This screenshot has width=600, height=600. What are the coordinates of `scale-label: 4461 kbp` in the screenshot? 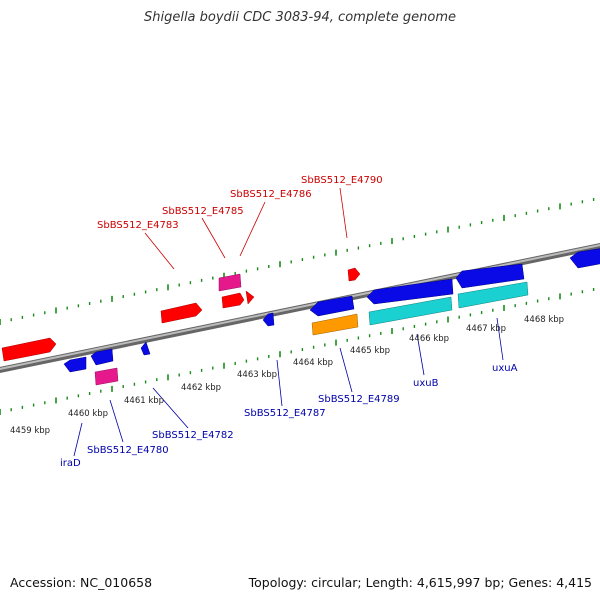 It's located at (144, 401).